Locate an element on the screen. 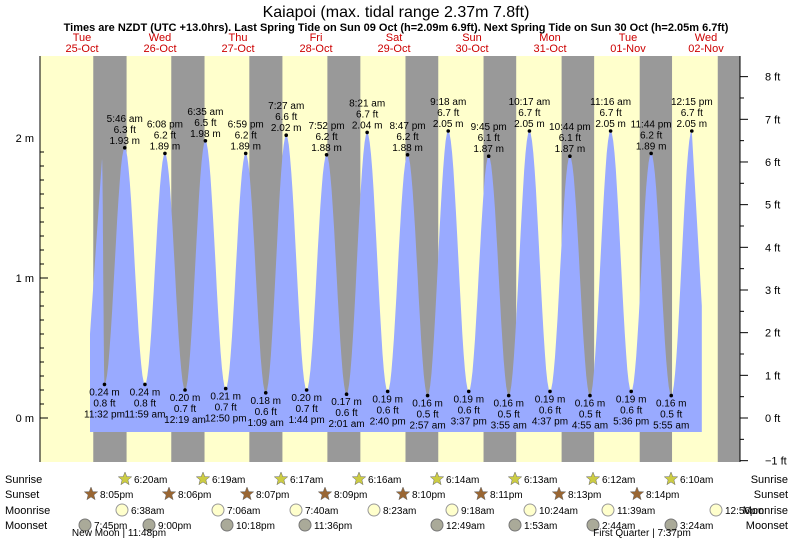  high-tide-m: 1.93 m is located at coordinates (124, 141).